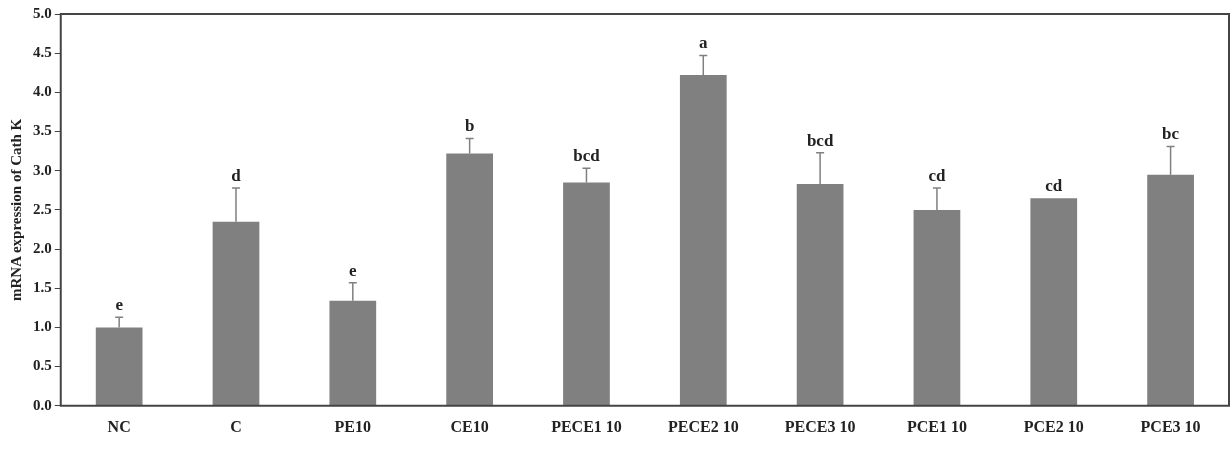 The height and width of the screenshot is (449, 1231). Describe the element at coordinates (42, 404) in the screenshot. I see `y-tick-label: 0.0` at that location.